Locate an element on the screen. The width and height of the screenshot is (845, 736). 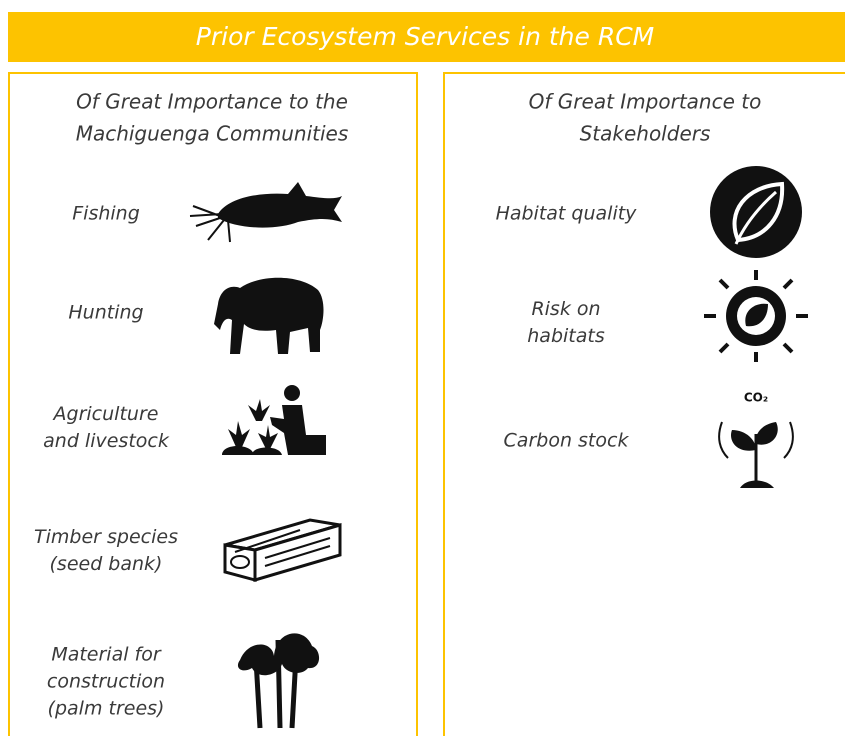
header-bar is located at coordinates (426, 37).